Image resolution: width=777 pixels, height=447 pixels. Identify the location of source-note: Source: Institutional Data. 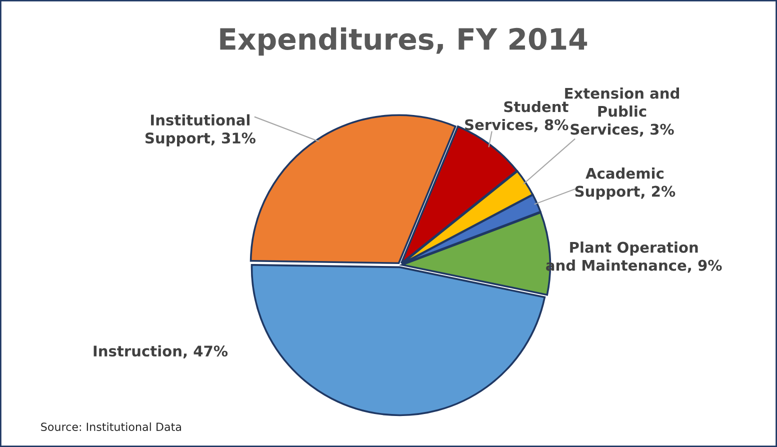
(111, 427).